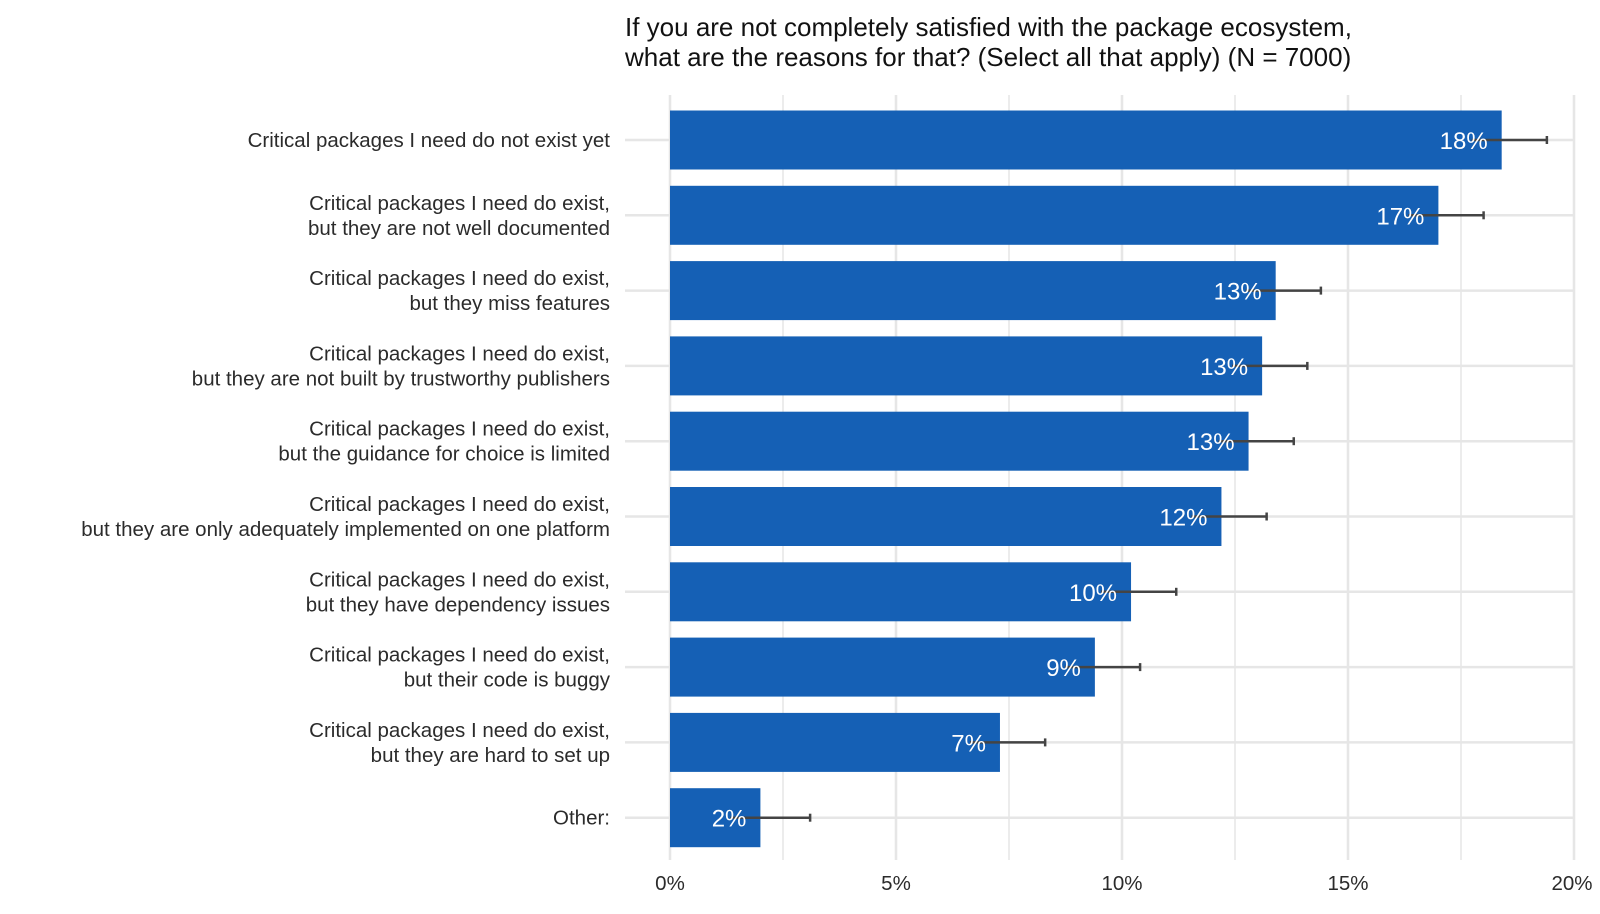  Describe the element at coordinates (581, 818) in the screenshot. I see `category-label: Other:` at that location.